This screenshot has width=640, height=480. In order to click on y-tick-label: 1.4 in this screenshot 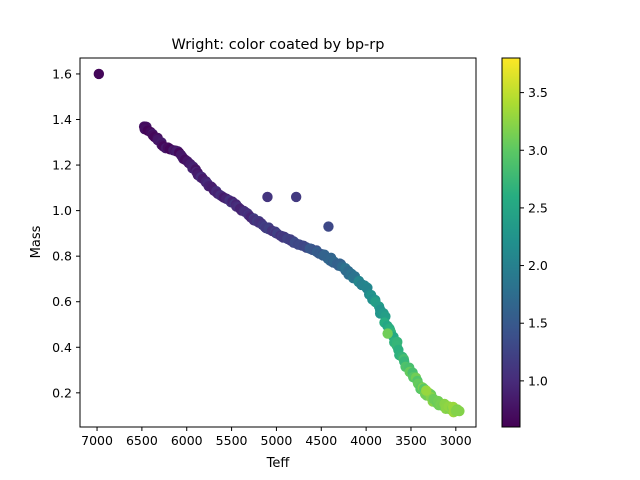, I will do `click(62, 119)`.